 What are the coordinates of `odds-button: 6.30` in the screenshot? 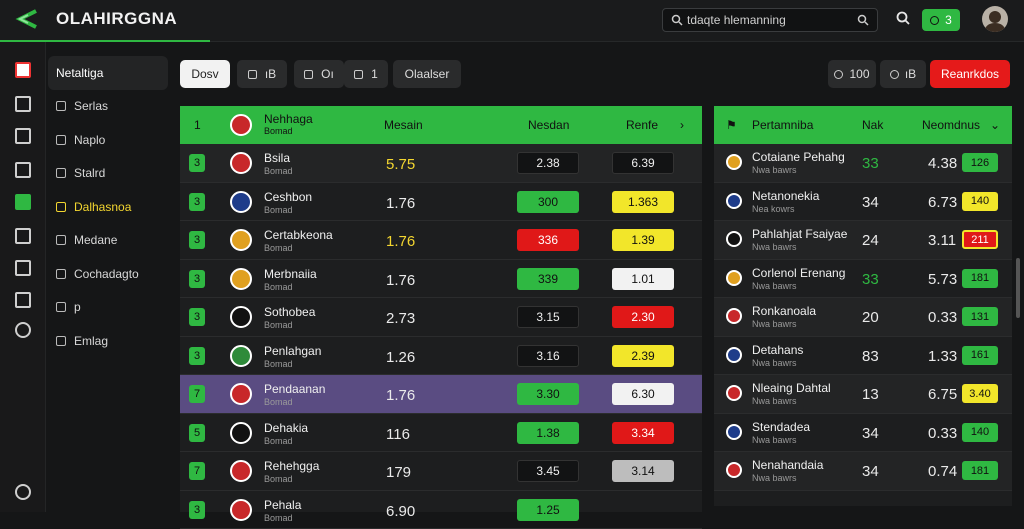 It's located at (643, 394).